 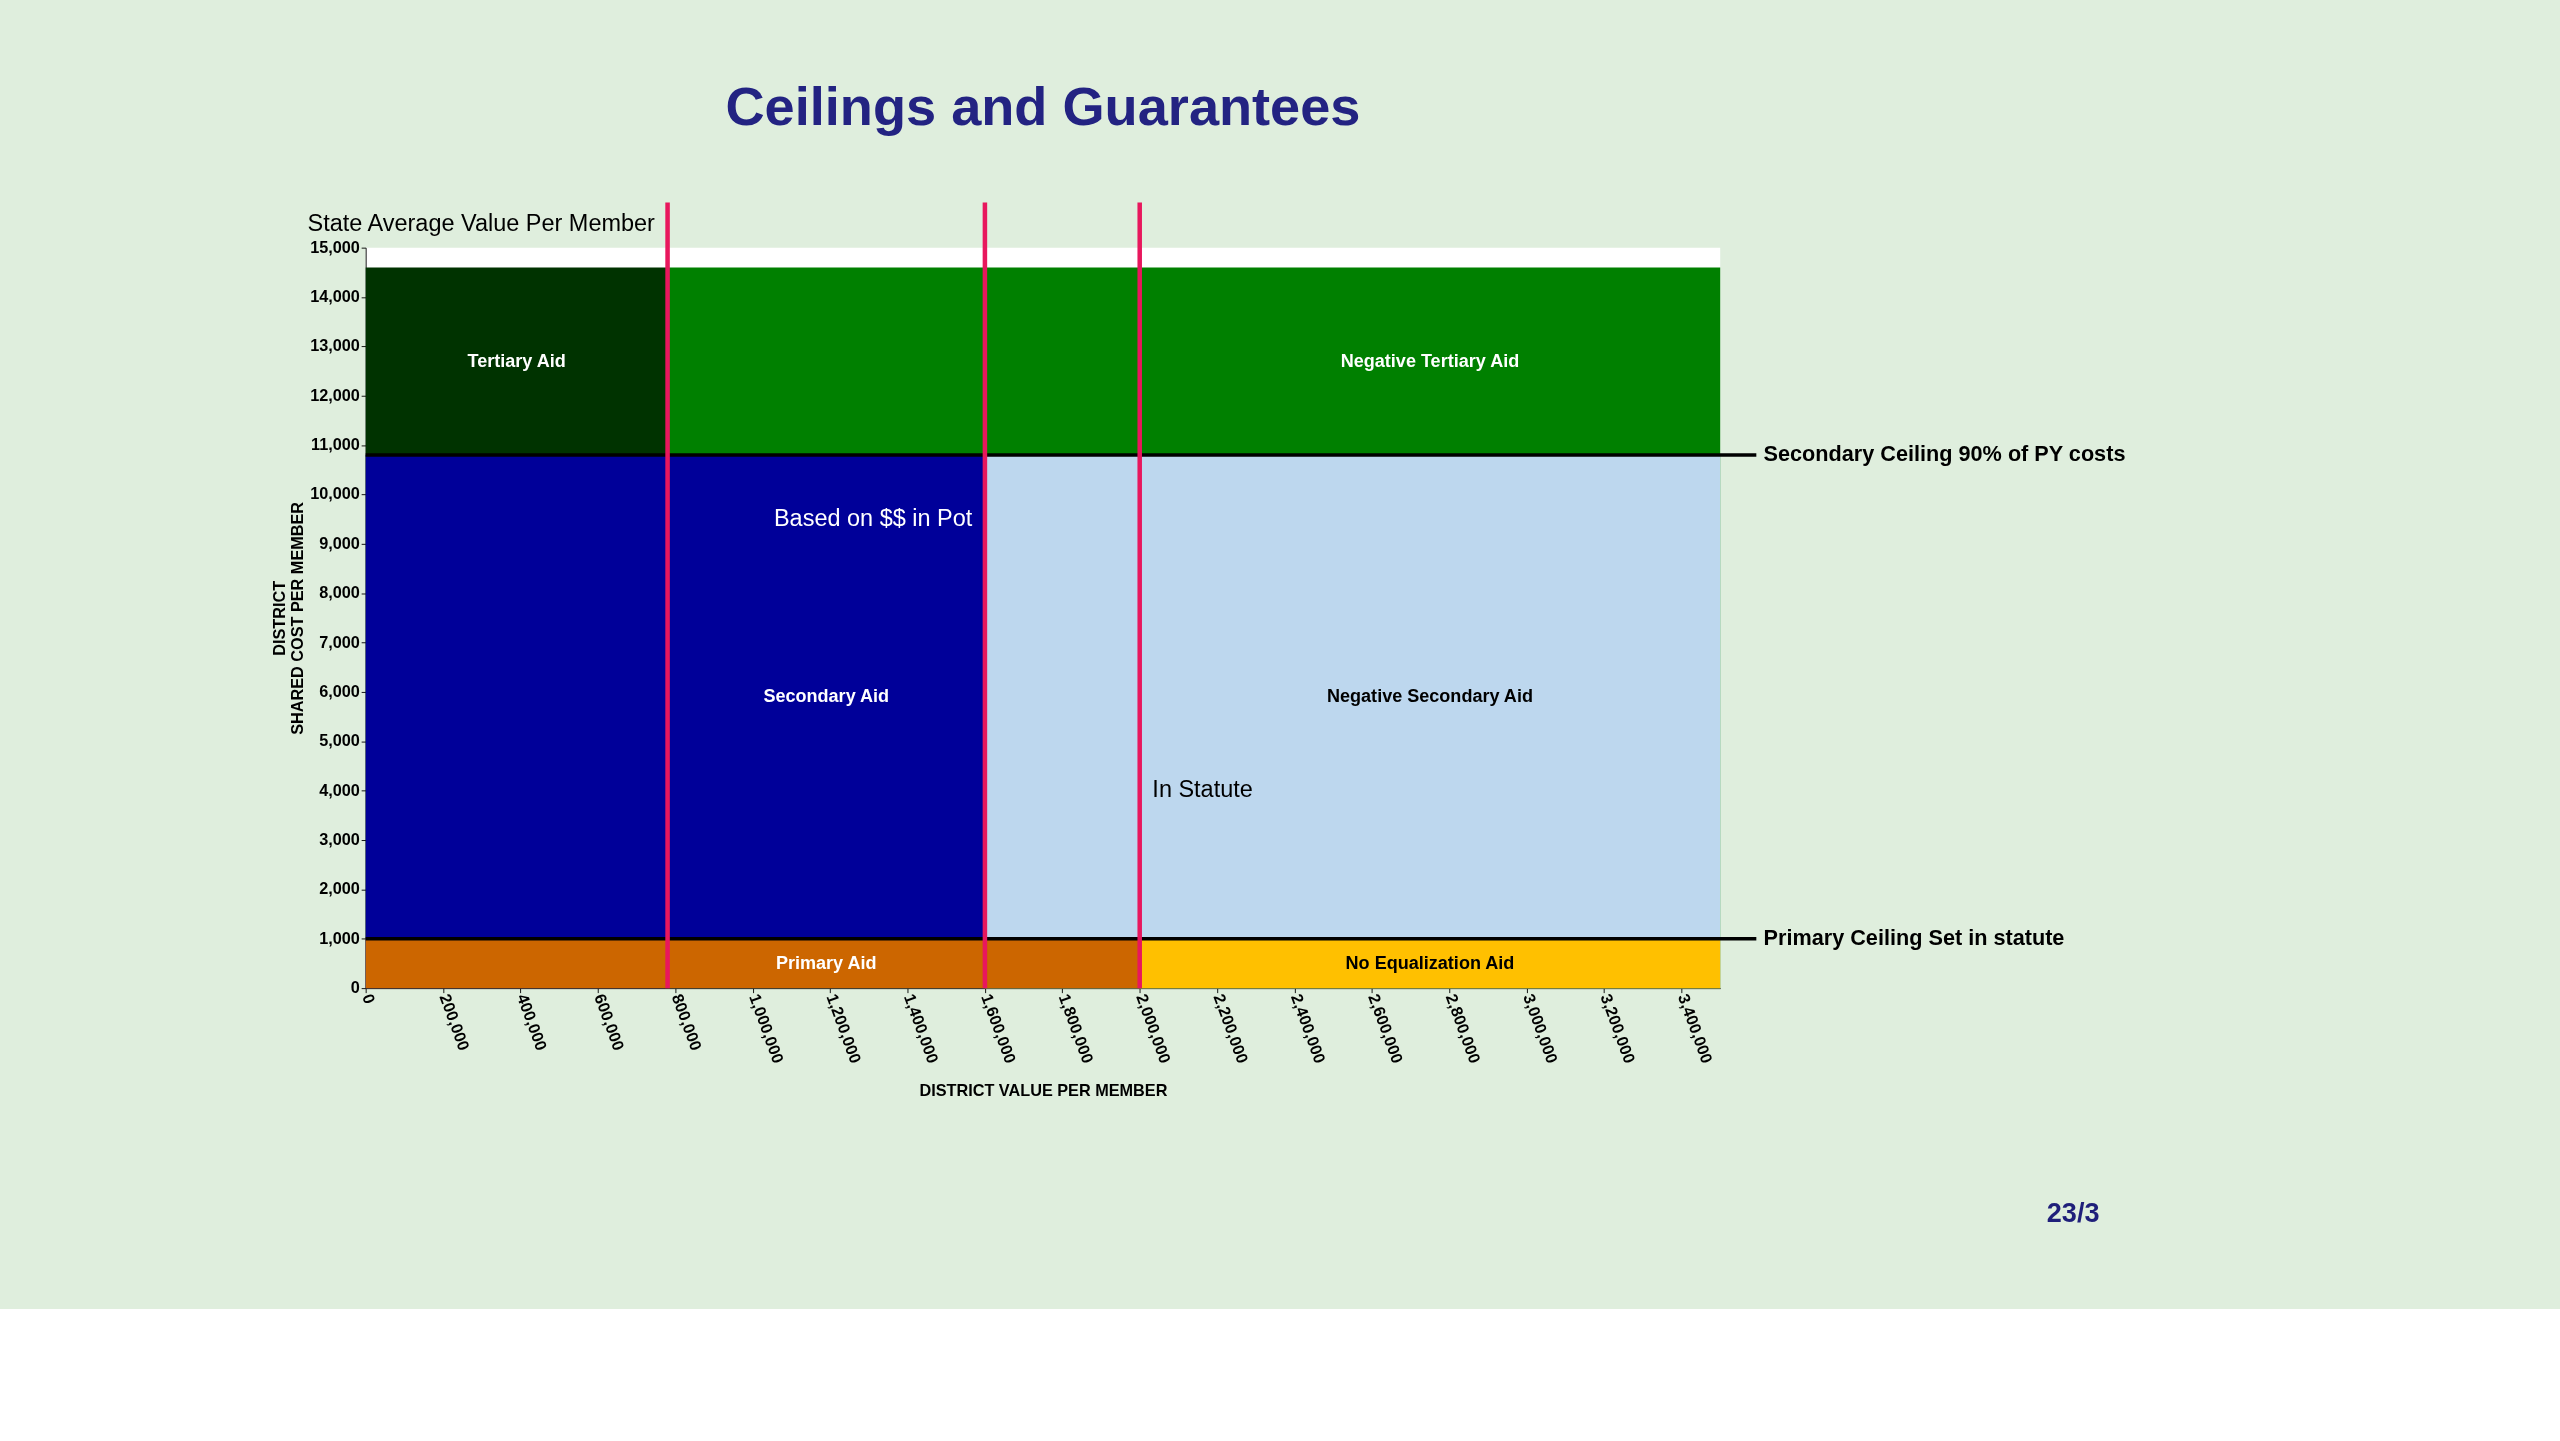 I want to click on series-label: Primary Aid, so click(x=826, y=962).